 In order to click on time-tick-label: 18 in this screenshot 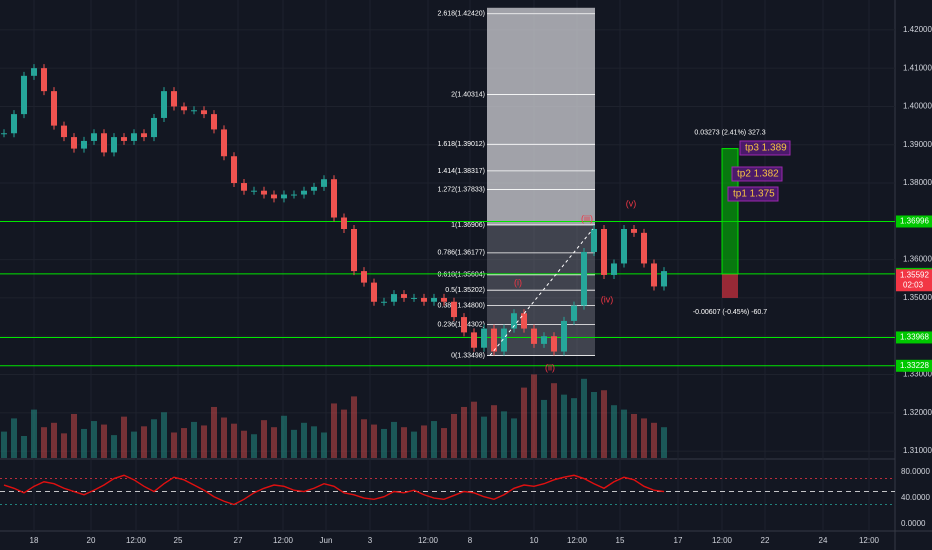, I will do `click(34, 540)`.